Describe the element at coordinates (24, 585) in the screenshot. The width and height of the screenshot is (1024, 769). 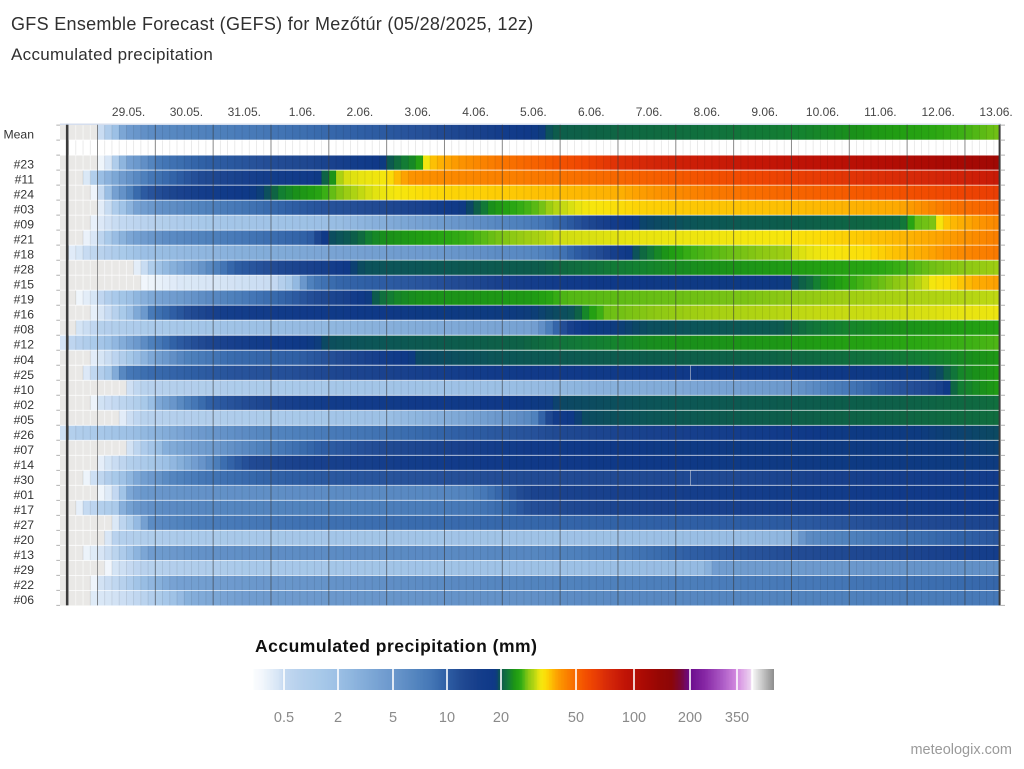
I see `svg-text: #22` at that location.